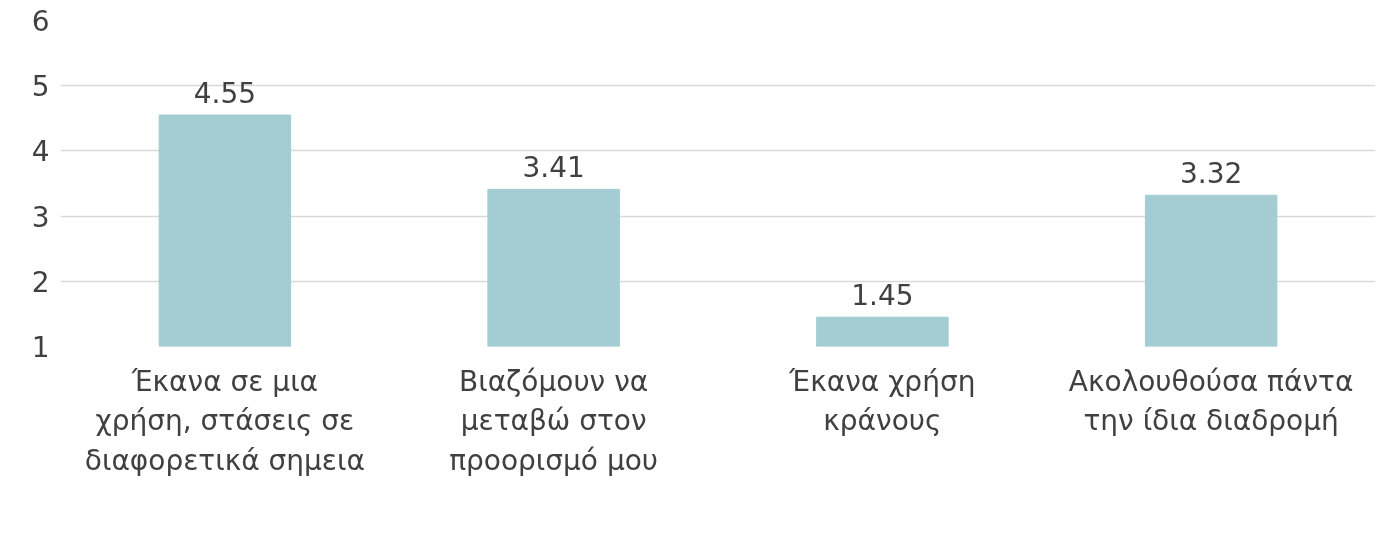  Describe the element at coordinates (225, 94) in the screenshot. I see `data-label: 4.55` at that location.